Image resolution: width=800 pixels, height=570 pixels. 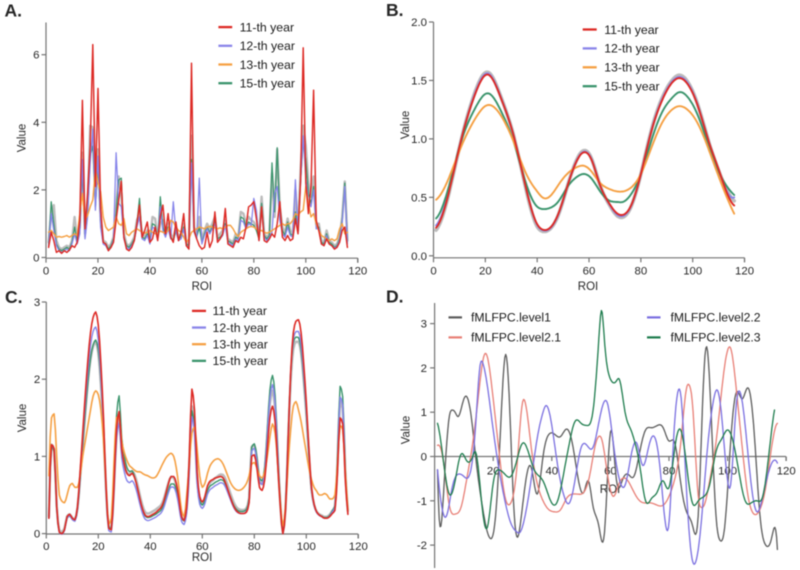 I want to click on svg-text: fMLFPC.level1, so click(x=511, y=318).